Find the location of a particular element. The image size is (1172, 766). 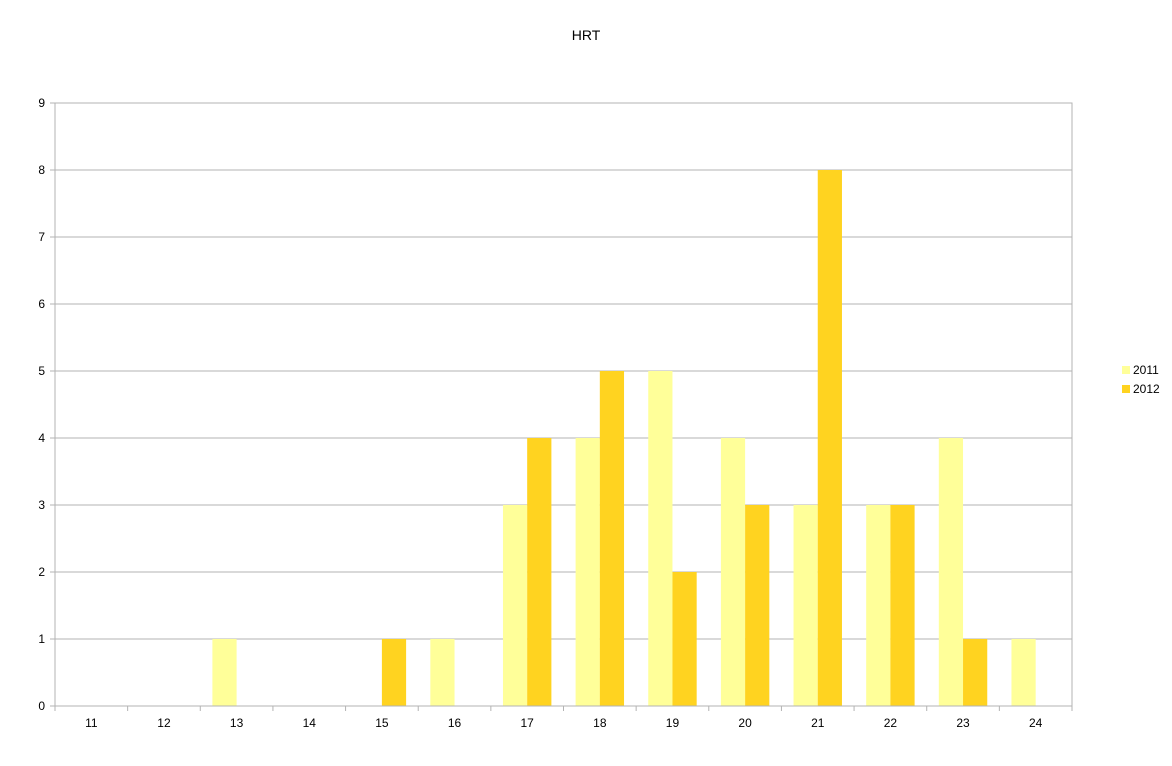

x-tick-label: 23 is located at coordinates (963, 723).